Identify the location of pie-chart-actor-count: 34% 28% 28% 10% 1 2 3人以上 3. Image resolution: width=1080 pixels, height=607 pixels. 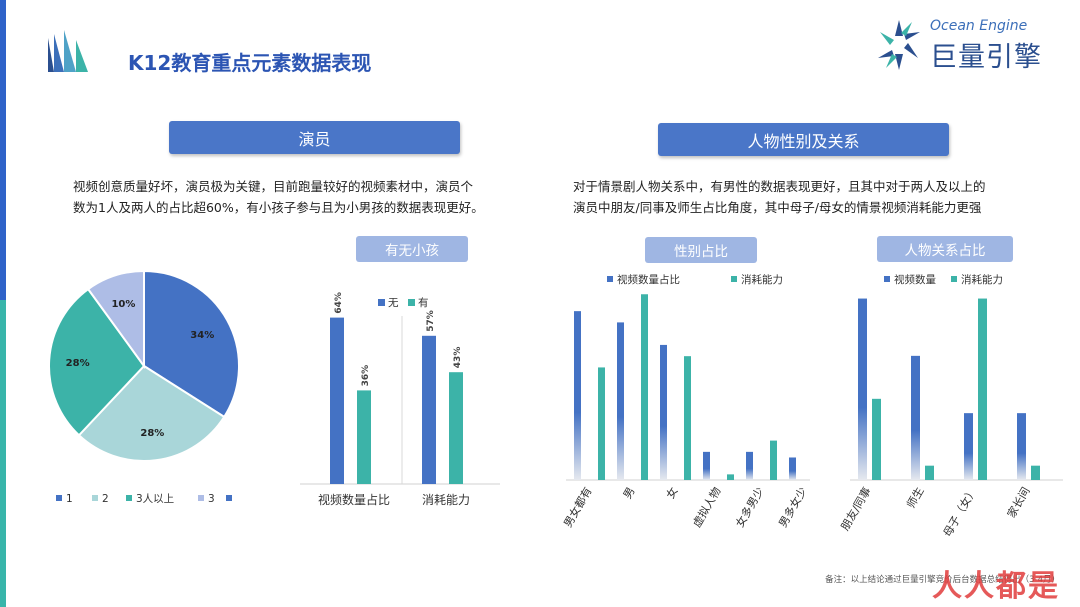
(144, 387).